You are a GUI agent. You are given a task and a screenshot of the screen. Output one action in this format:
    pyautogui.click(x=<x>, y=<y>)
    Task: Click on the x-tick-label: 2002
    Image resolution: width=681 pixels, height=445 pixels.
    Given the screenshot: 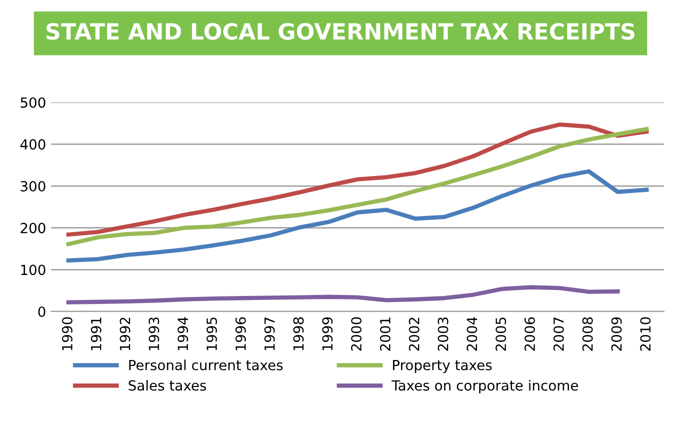 What is the action you would take?
    pyautogui.click(x=414, y=334)
    